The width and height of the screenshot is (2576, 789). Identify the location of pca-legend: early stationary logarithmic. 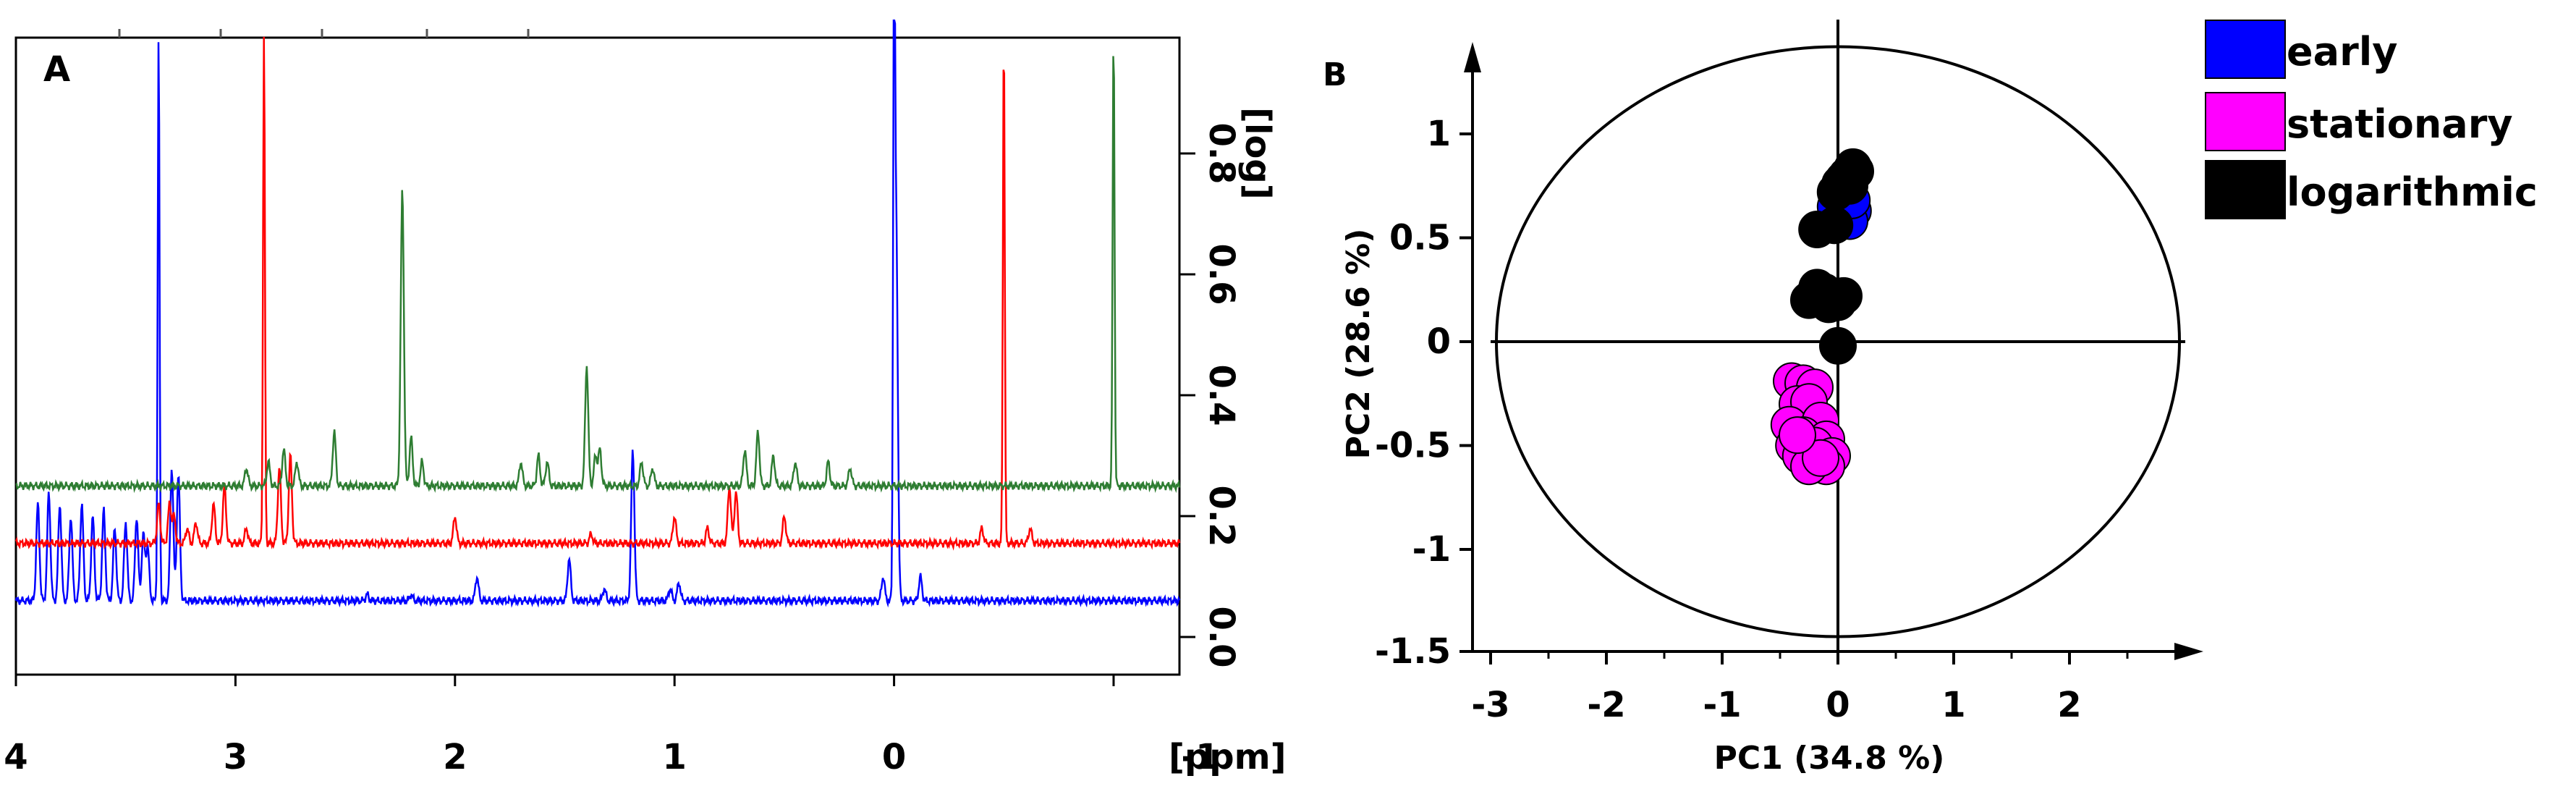
(2371, 119).